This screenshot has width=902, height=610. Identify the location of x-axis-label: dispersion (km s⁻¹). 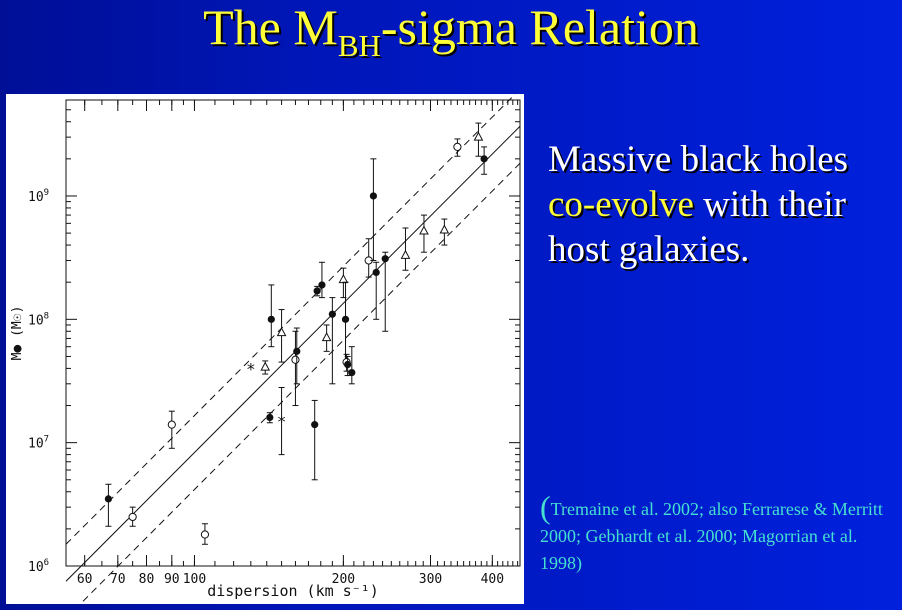
(293, 591).